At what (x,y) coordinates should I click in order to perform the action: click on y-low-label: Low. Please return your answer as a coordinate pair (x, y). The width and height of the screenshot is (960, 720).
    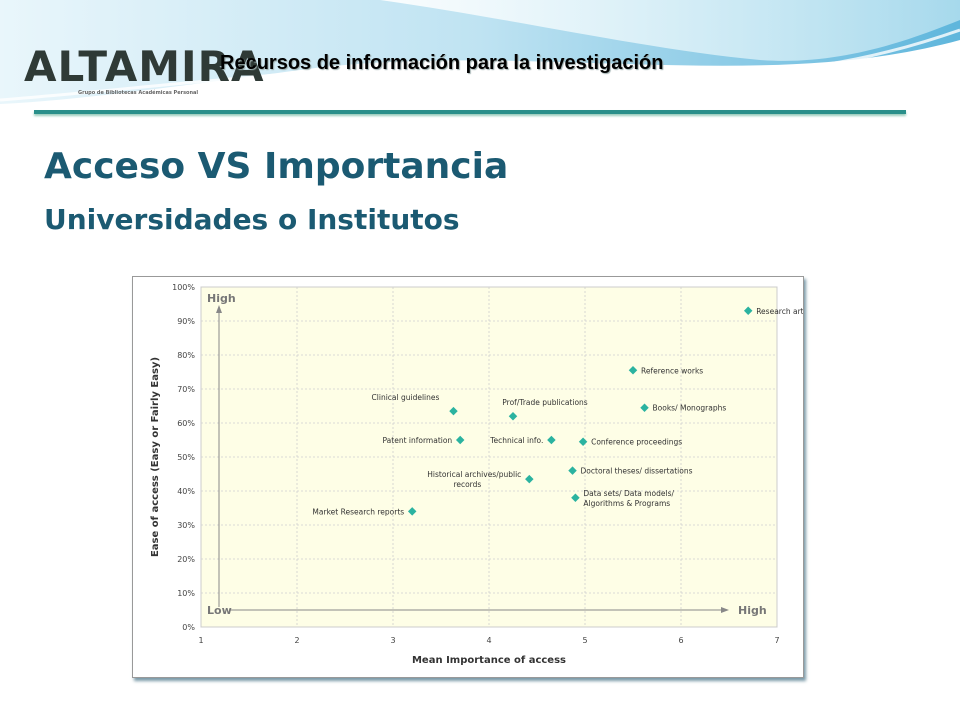
    Looking at the image, I should click on (219, 610).